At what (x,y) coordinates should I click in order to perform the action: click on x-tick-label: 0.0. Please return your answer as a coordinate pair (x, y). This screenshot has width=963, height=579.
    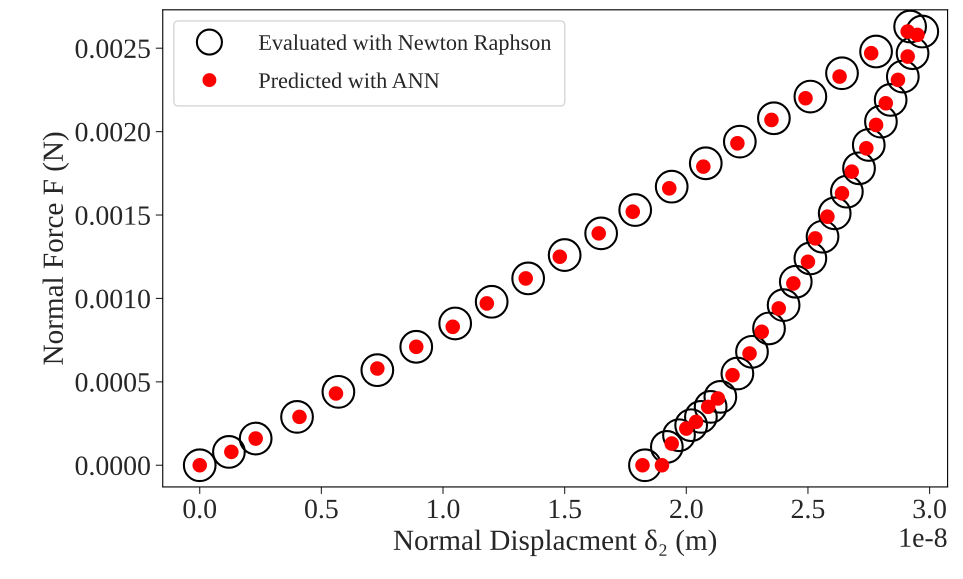
    Looking at the image, I should click on (199, 509).